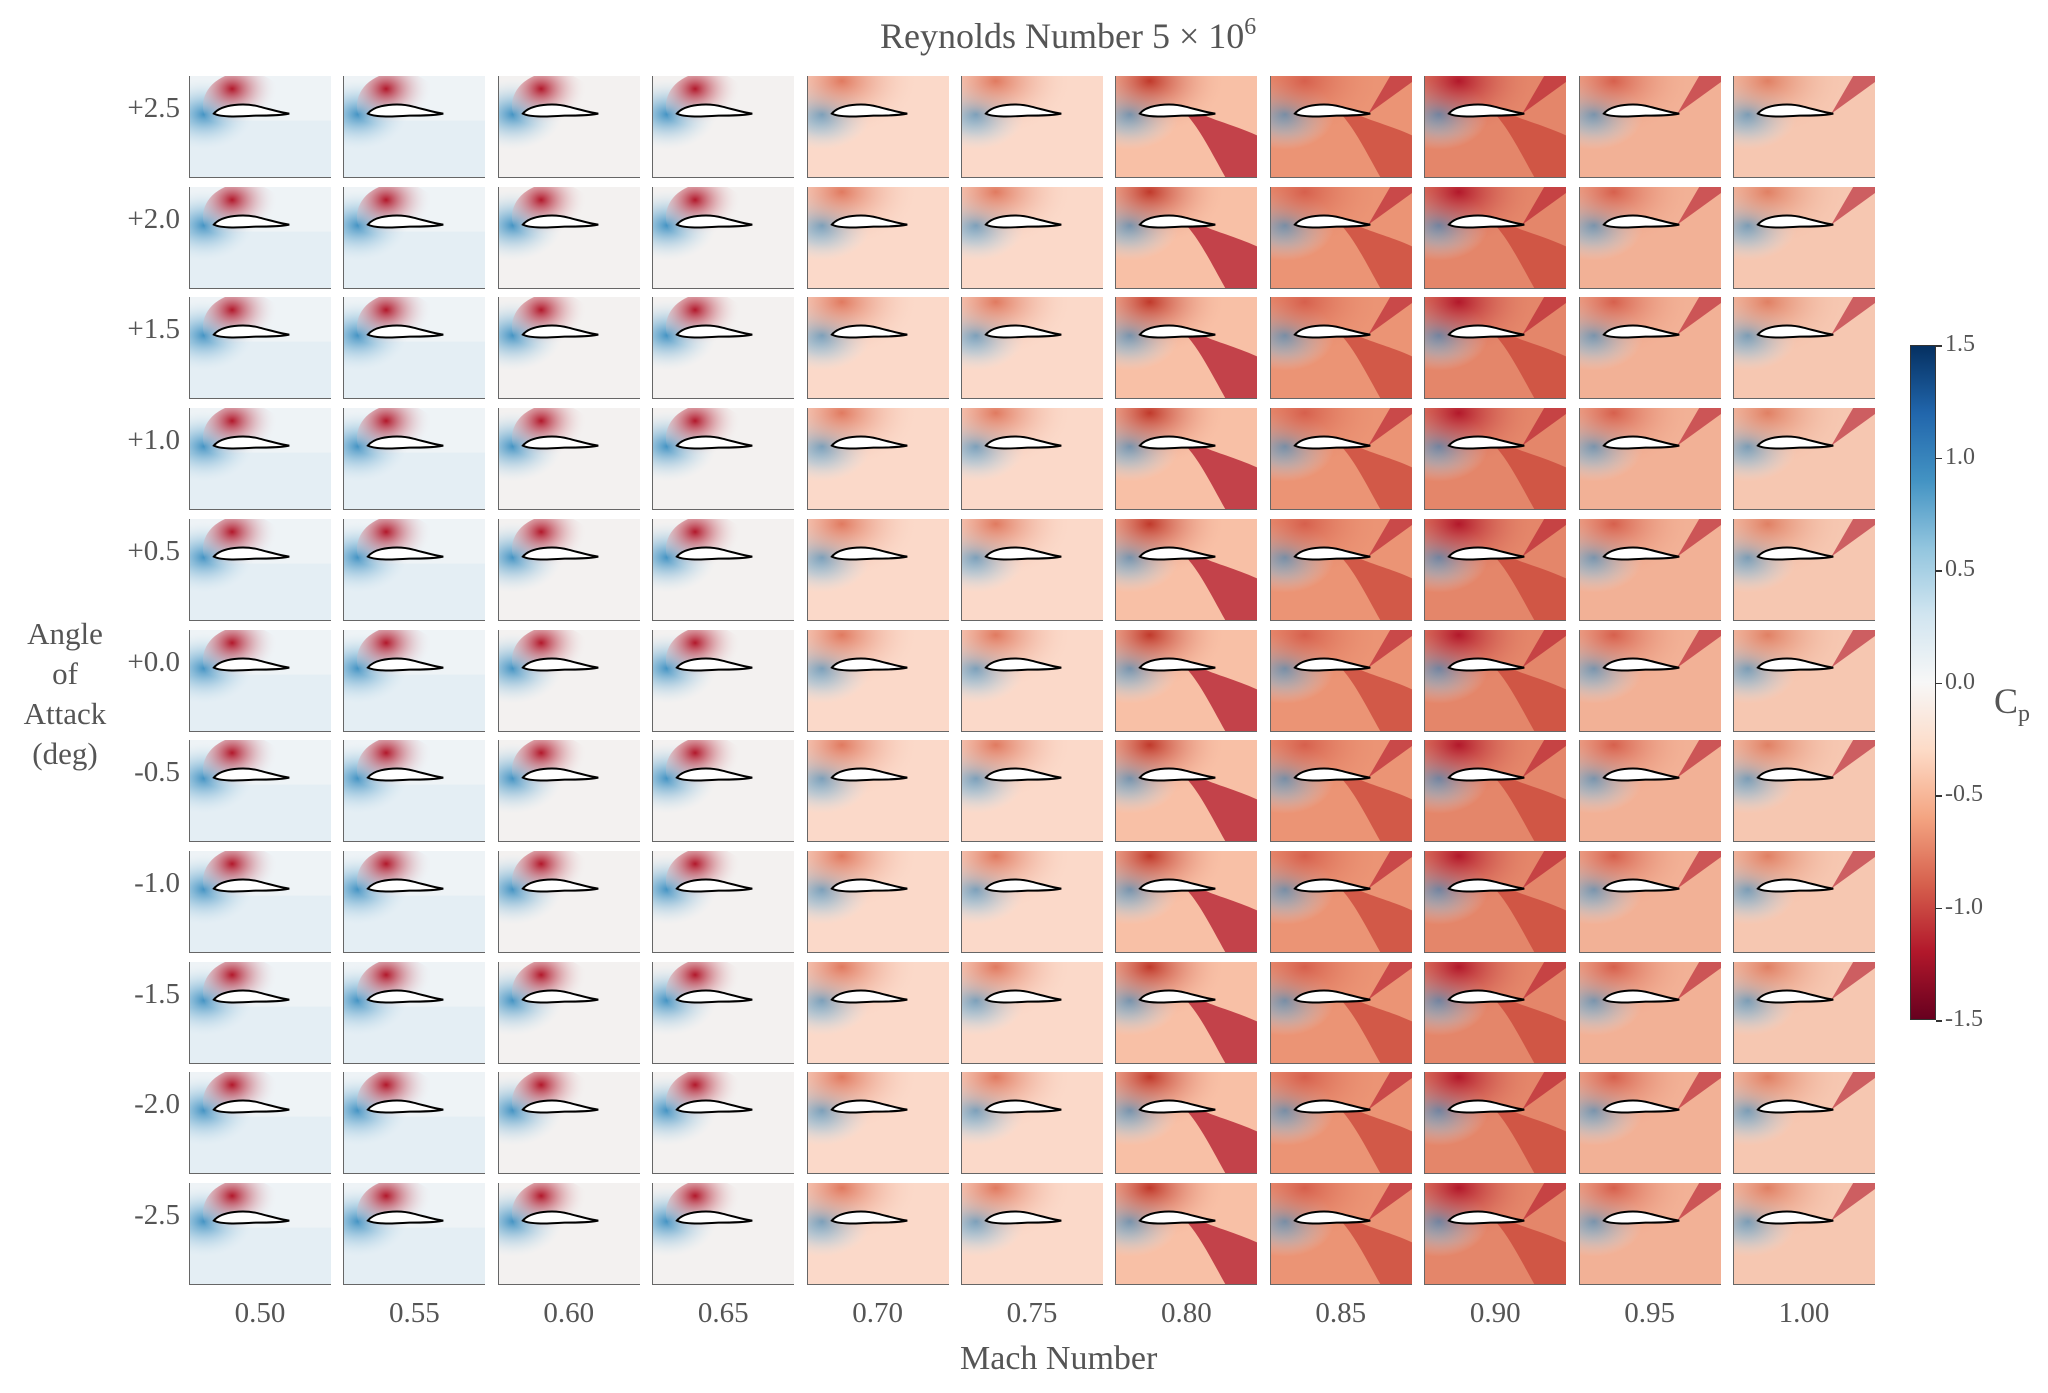 This screenshot has width=2048, height=1393. Describe the element at coordinates (157, 1104) in the screenshot. I see `aoa-tick-label: -2.0` at that location.